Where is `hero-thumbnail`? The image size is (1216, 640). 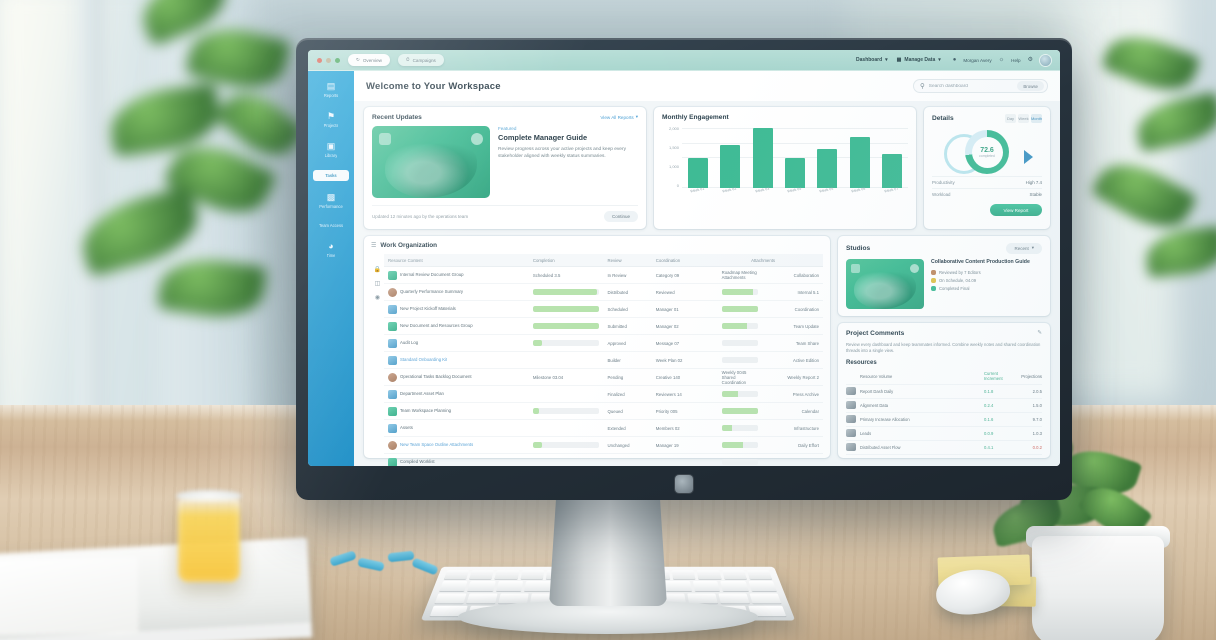 hero-thumbnail is located at coordinates (431, 162).